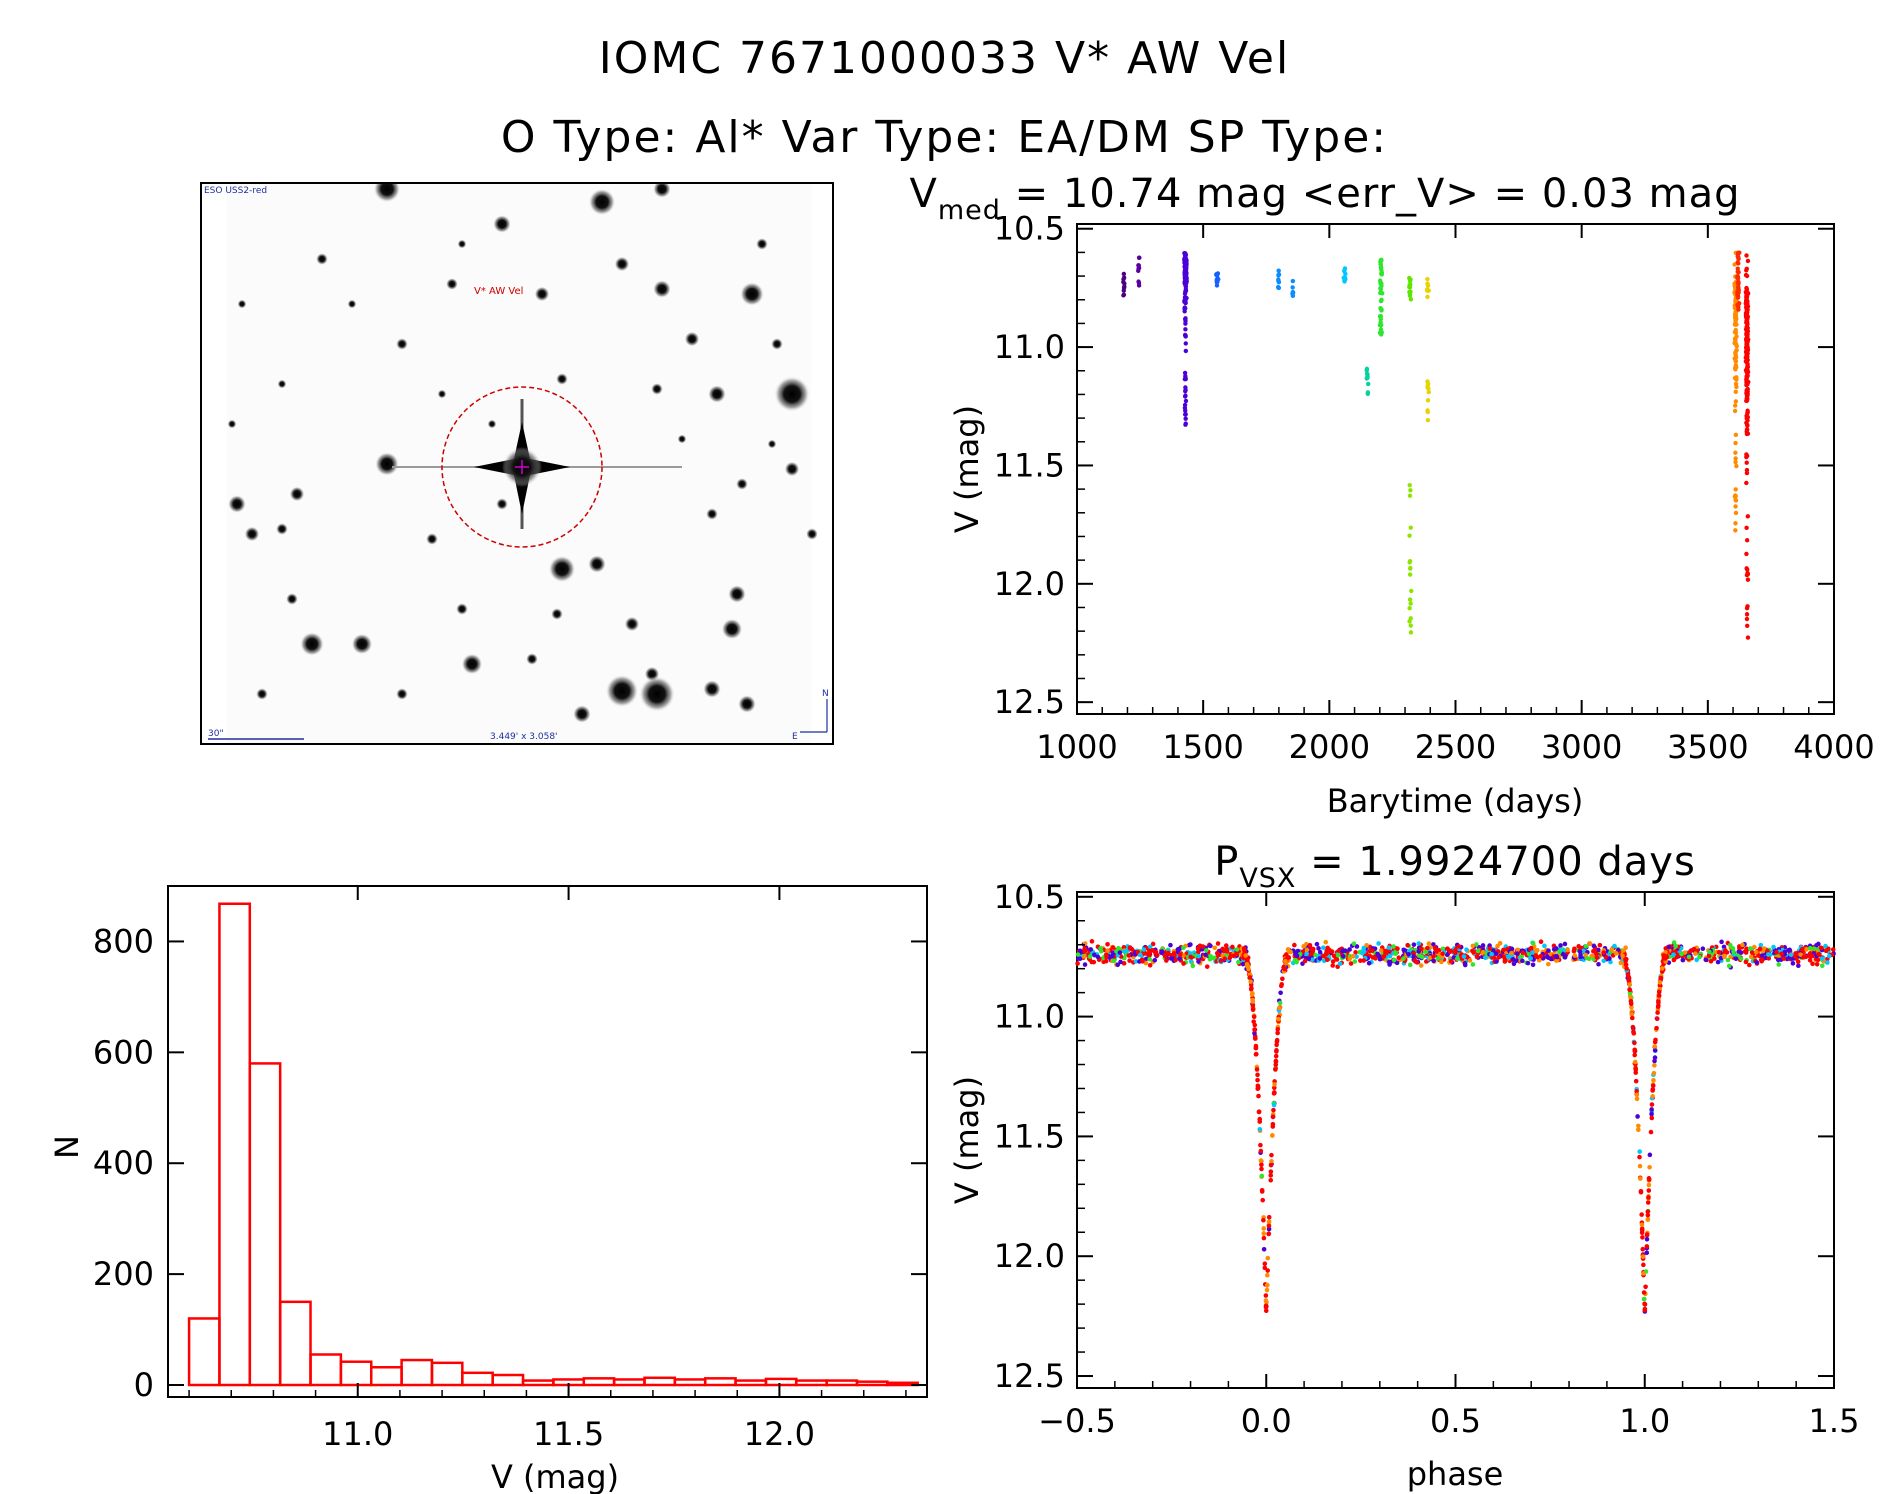 The image size is (1889, 1494). What do you see at coordinates (123, 1052) in the screenshot?
I see `y-tick-label: 600` at bounding box center [123, 1052].